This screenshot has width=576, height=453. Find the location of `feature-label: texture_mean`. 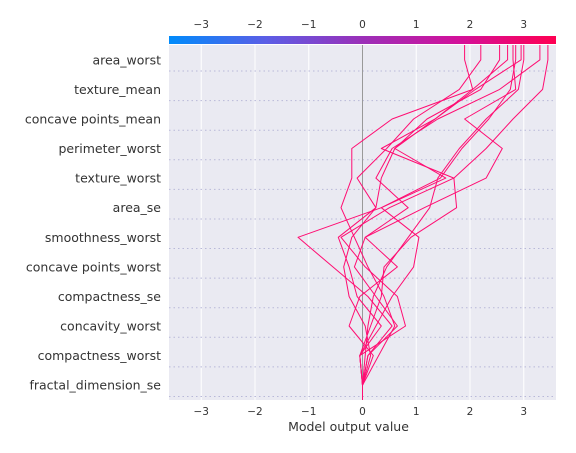

feature-label: texture_mean is located at coordinates (117, 89).